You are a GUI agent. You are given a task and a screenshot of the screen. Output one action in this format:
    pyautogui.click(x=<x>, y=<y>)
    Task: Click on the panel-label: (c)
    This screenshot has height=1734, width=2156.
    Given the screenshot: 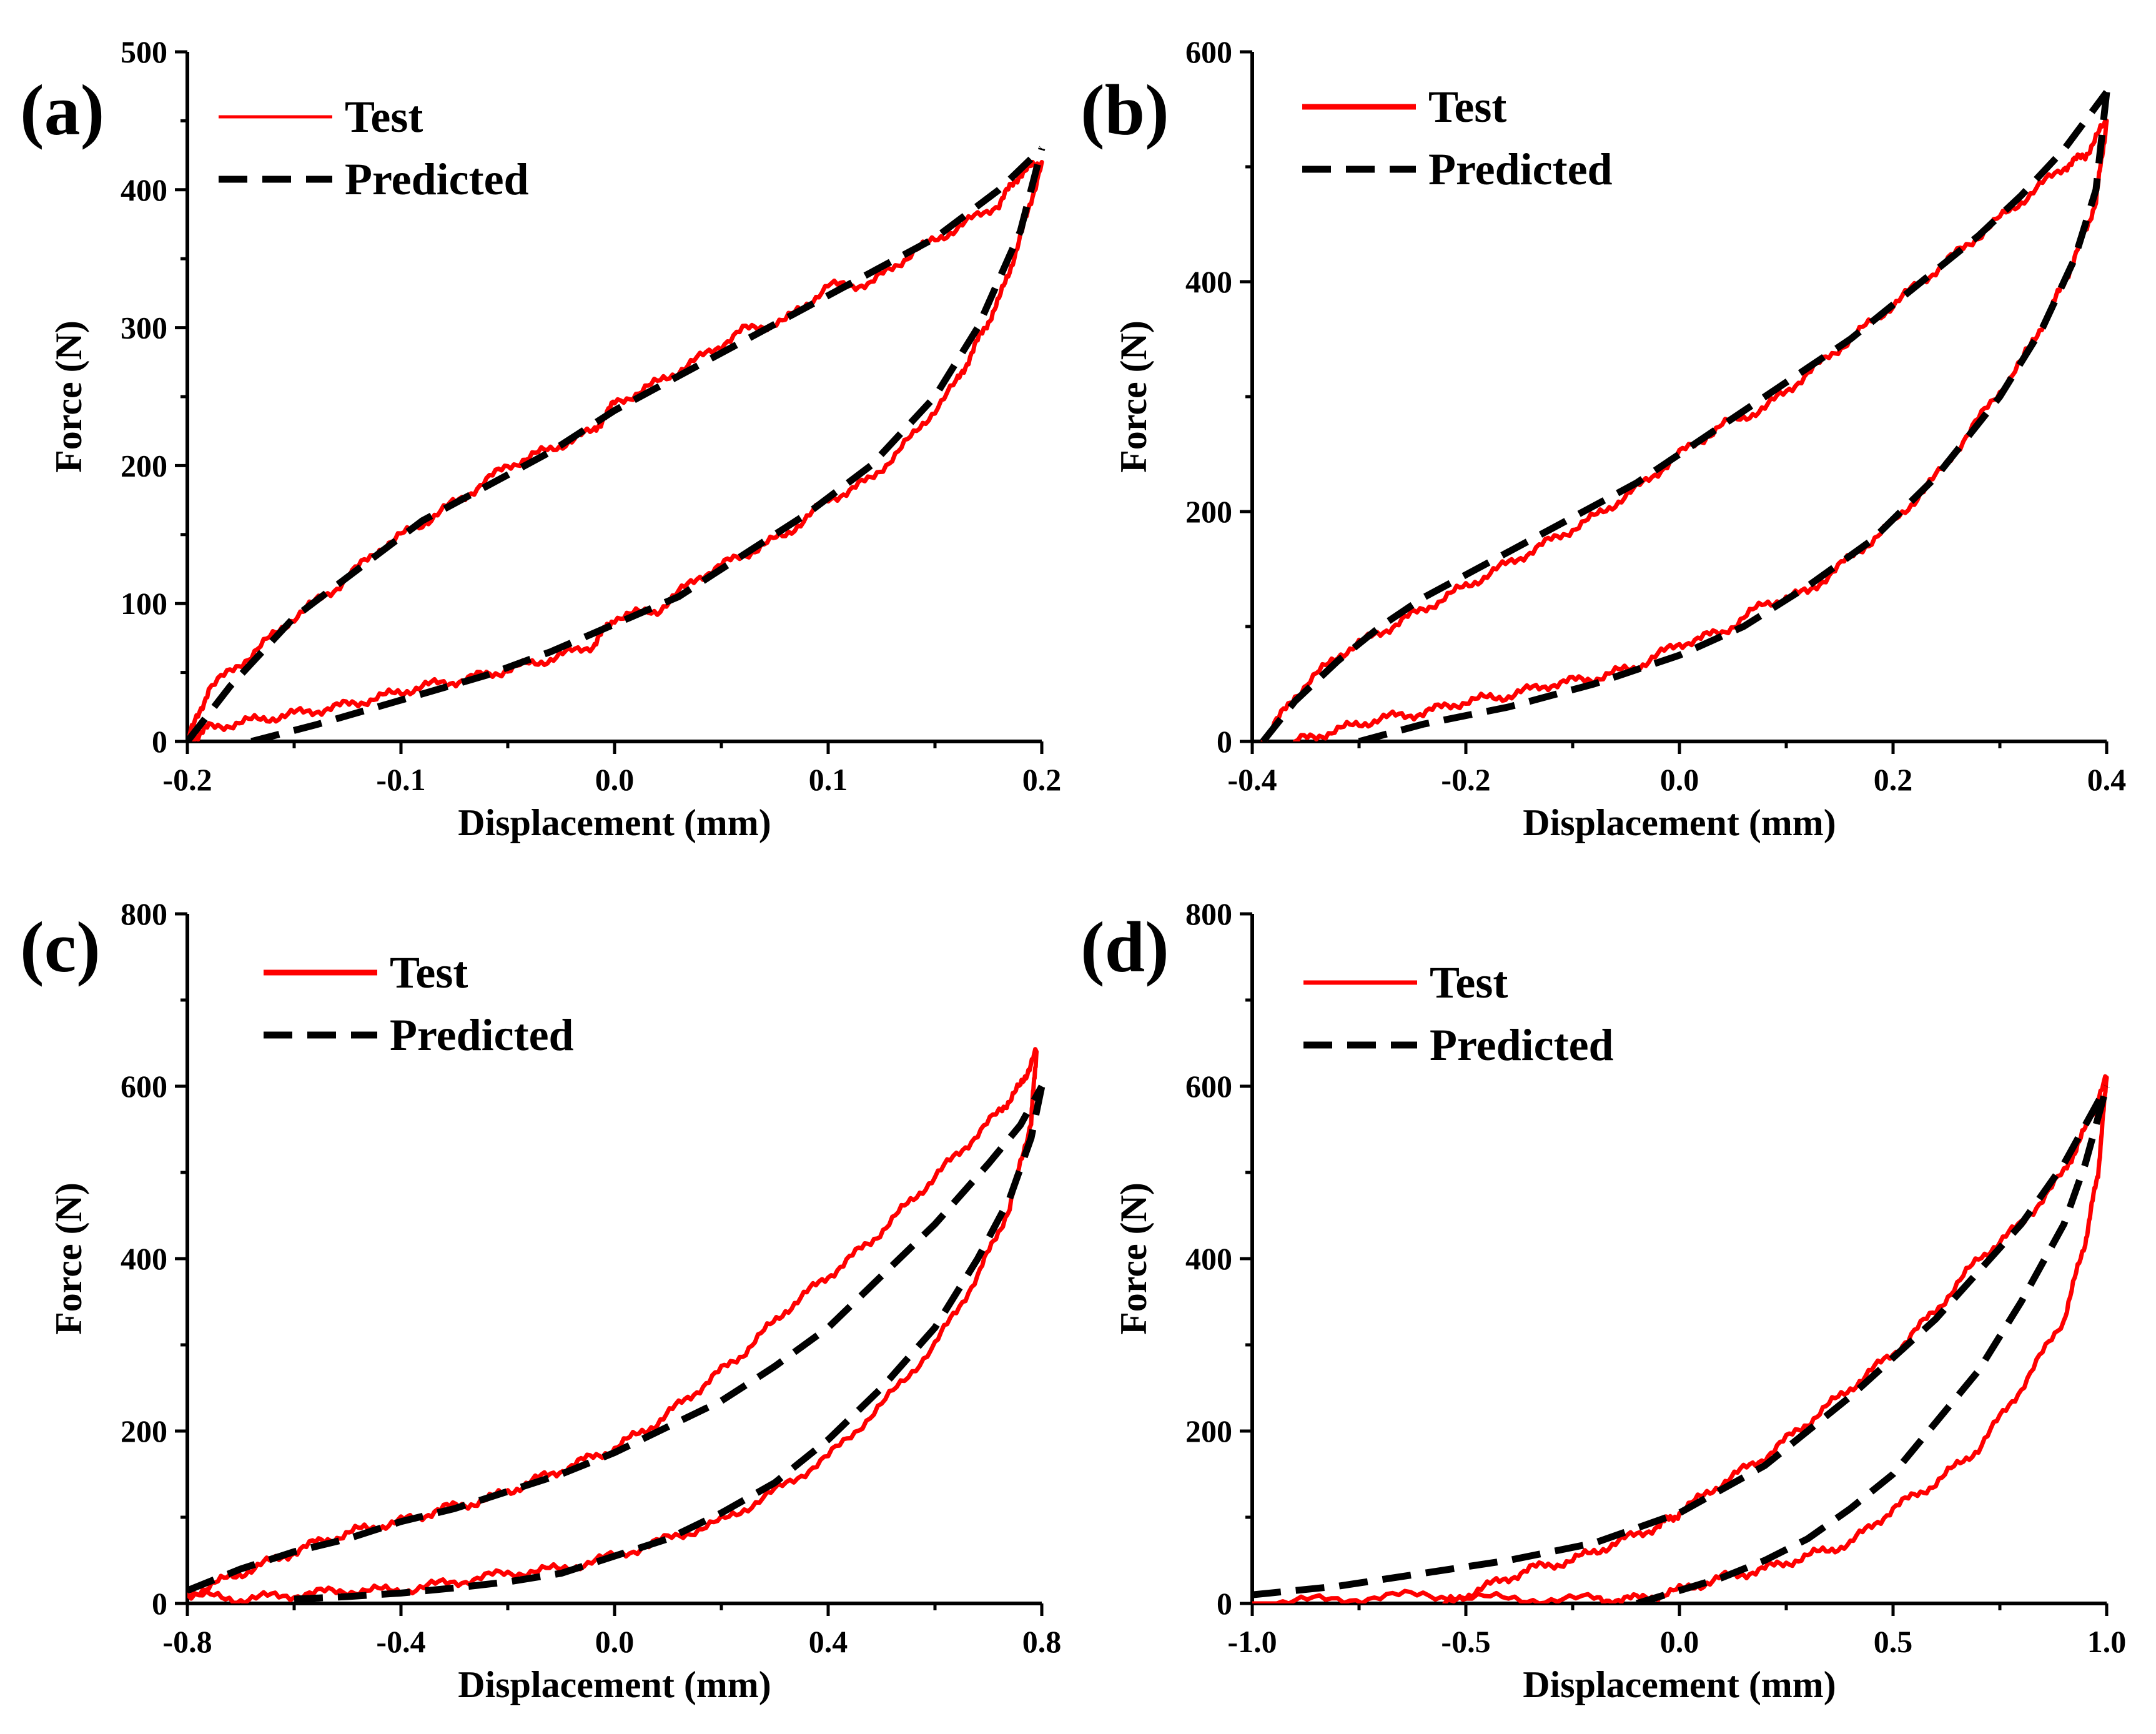 What is the action you would take?
    pyautogui.click(x=60, y=948)
    